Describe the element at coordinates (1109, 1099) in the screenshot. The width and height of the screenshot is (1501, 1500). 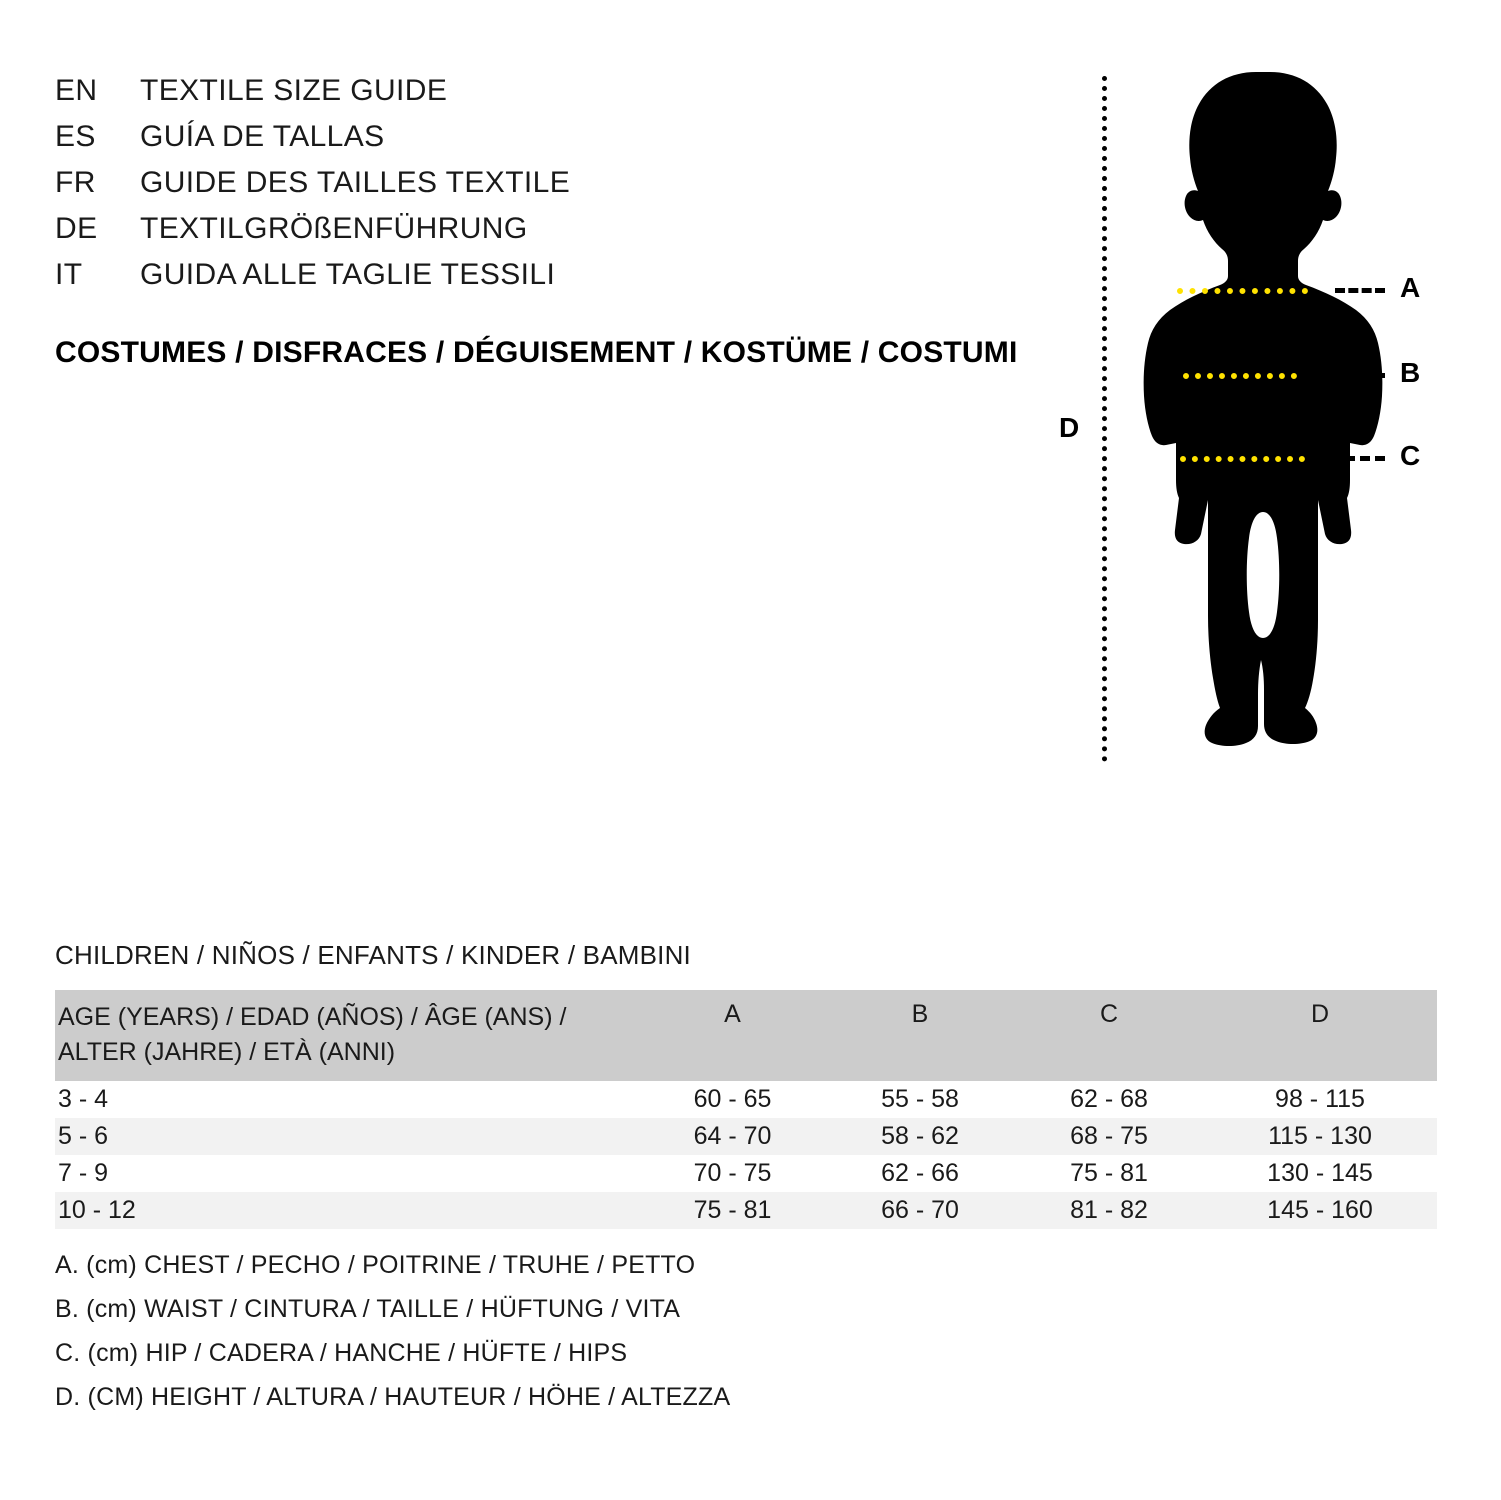
I see `cell-hip: 62 - 68` at that location.